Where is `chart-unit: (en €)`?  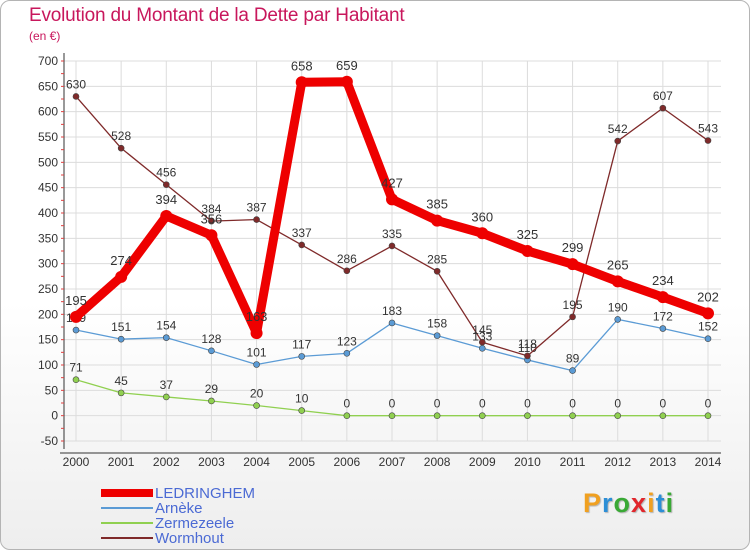 chart-unit: (en €) is located at coordinates (45, 36).